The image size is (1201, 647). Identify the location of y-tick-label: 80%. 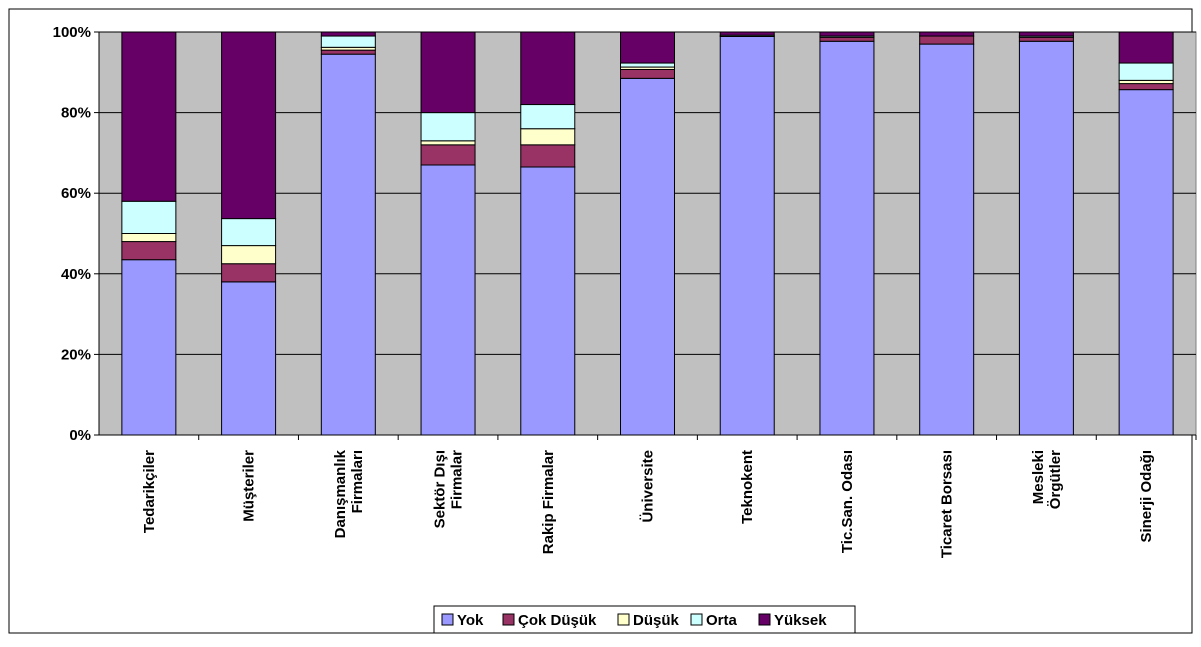
(76, 113).